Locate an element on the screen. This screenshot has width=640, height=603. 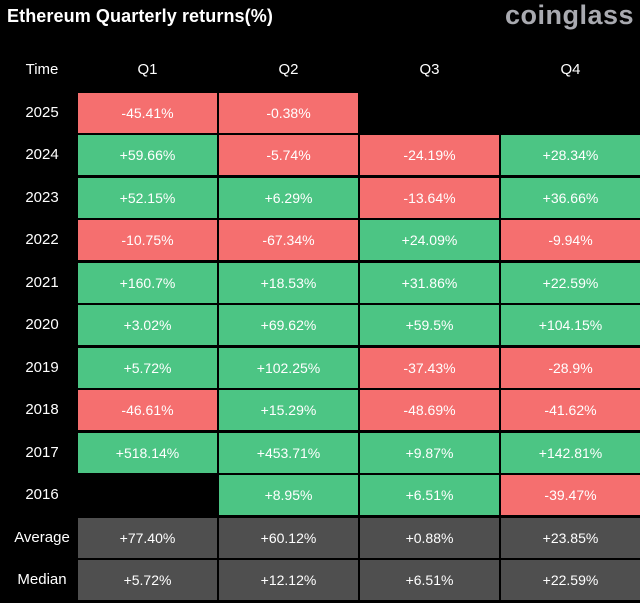
table-row-2019: 2019 +5.72% +102.25% -37.43% -28.9% is located at coordinates (320, 369).